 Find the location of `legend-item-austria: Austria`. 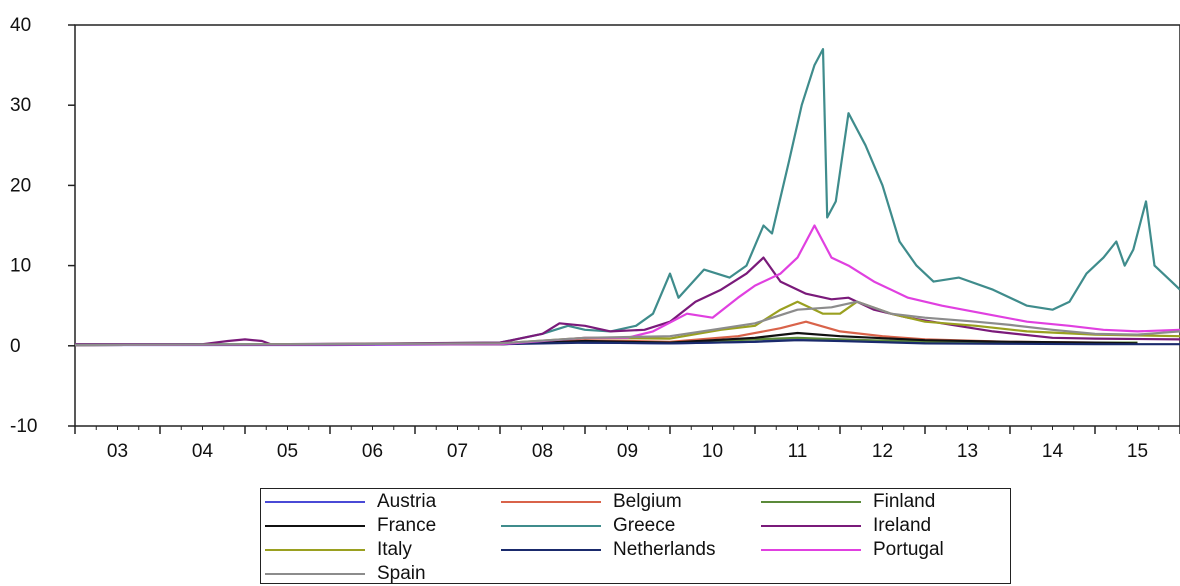

legend-item-austria: Austria is located at coordinates (350, 502).